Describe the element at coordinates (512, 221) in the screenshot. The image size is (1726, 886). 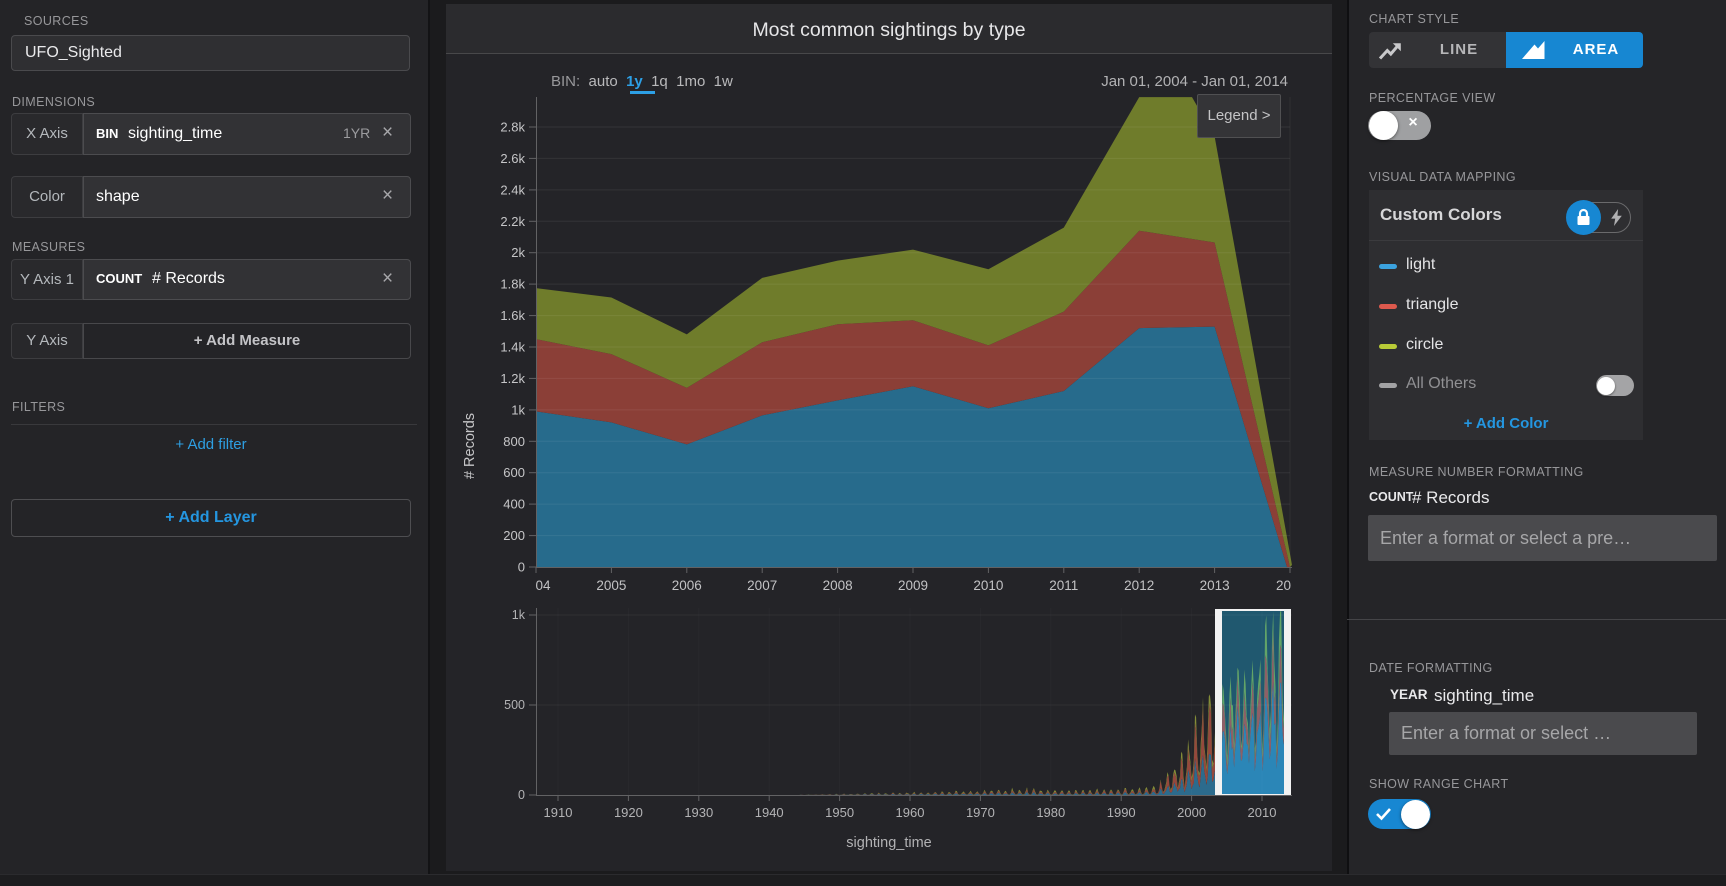
I see `svg-text: 2.2k` at that location.